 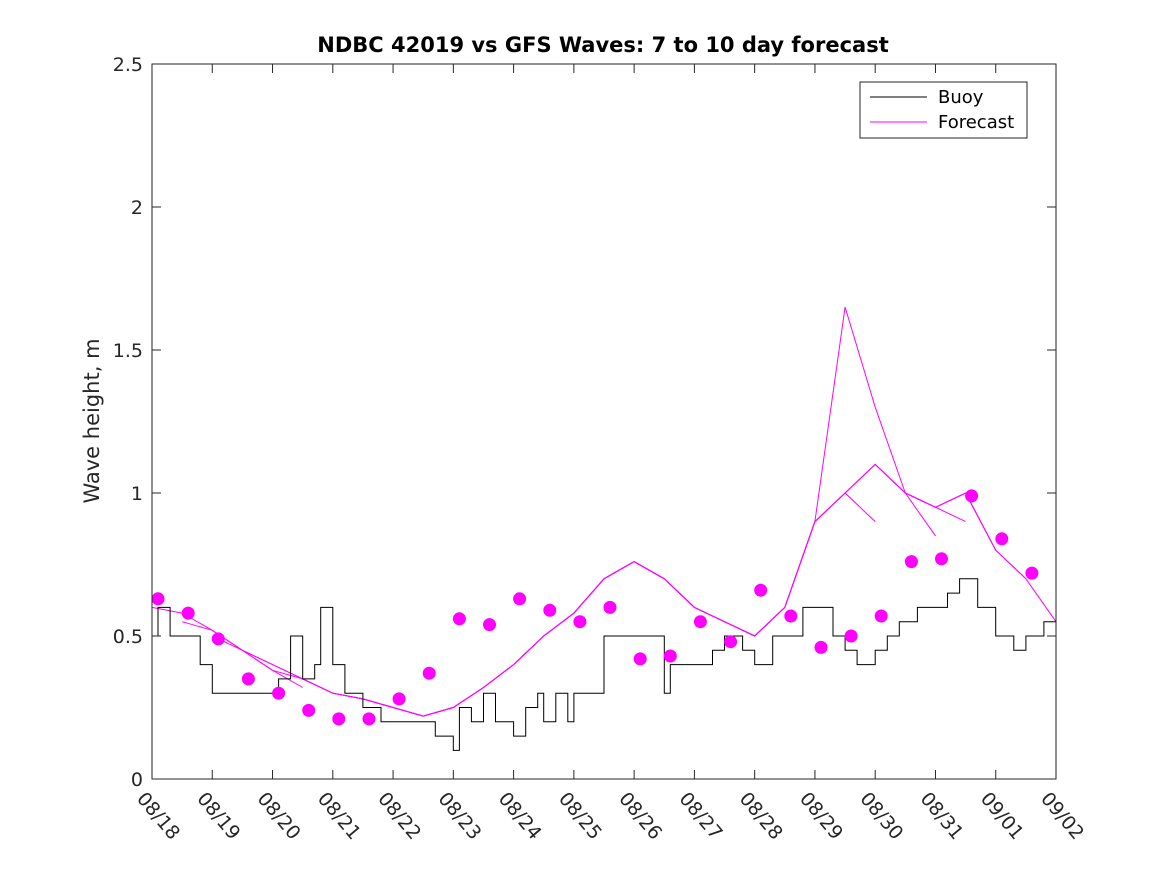 What do you see at coordinates (137, 208) in the screenshot?
I see `y-tick-label: 2` at bounding box center [137, 208].